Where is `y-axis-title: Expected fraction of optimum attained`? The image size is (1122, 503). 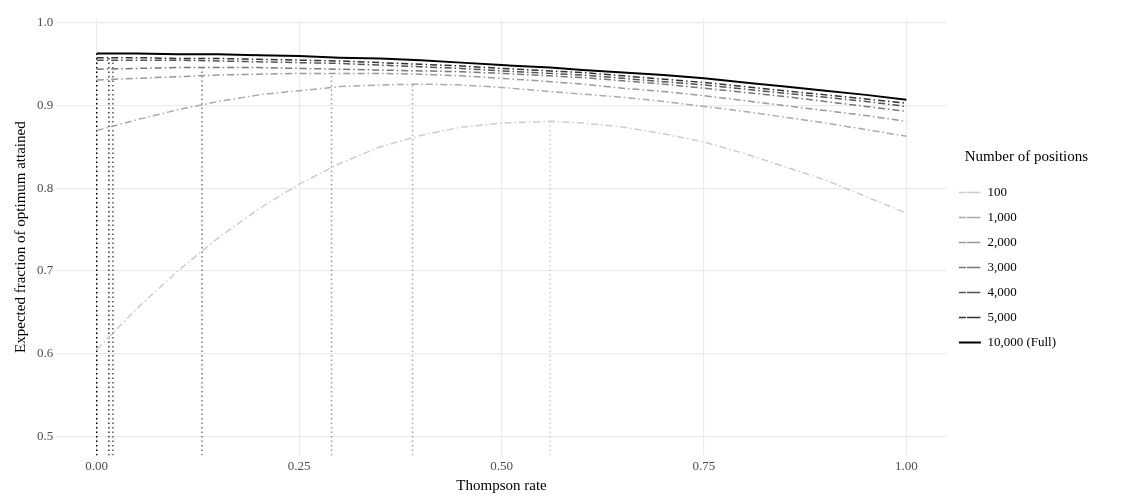
y-axis-title: Expected fraction of optimum attained is located at coordinates (19, 236).